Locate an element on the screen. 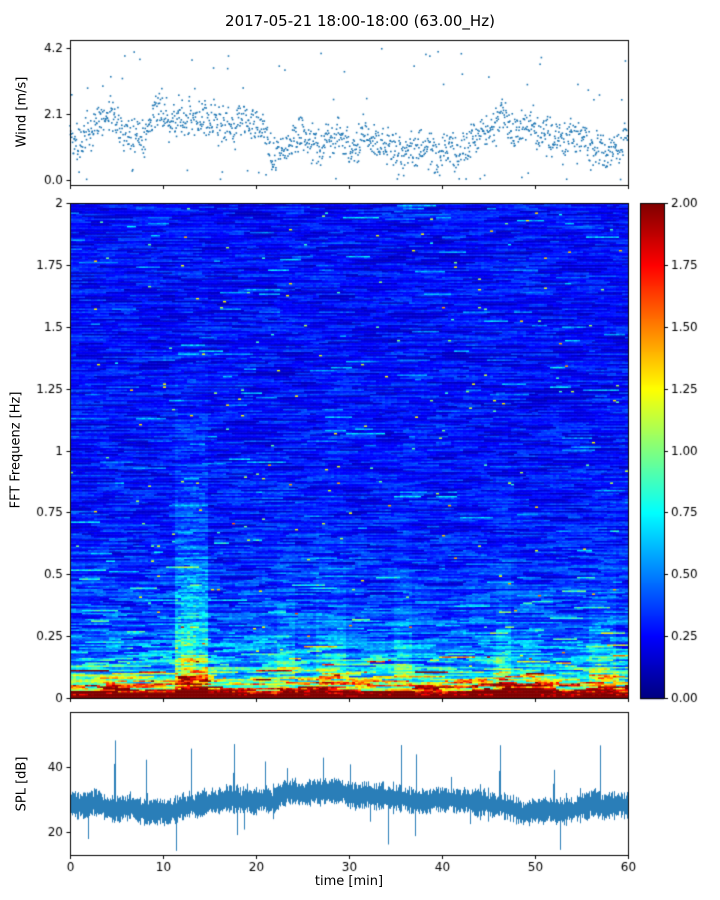  x-axis-label: time [min] is located at coordinates (349, 881).